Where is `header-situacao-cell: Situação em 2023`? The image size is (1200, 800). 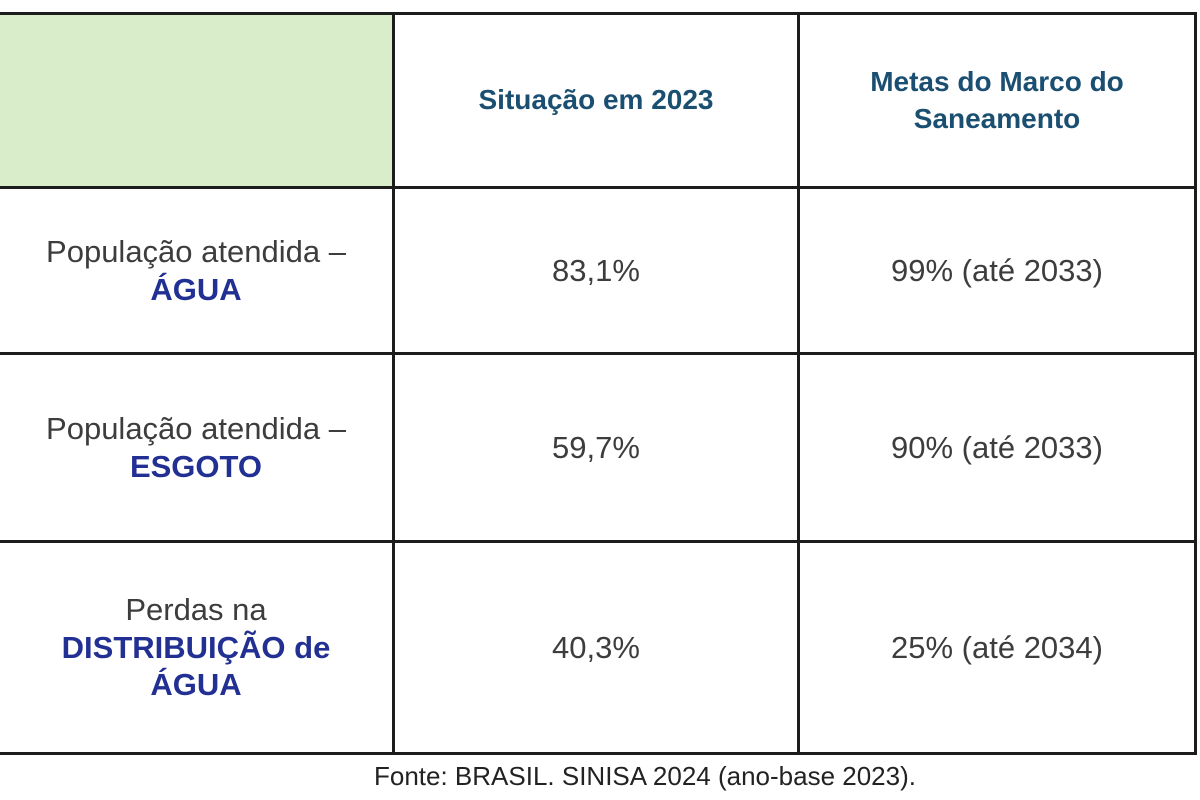
header-situacao-cell: Situação em 2023 is located at coordinates (597, 102).